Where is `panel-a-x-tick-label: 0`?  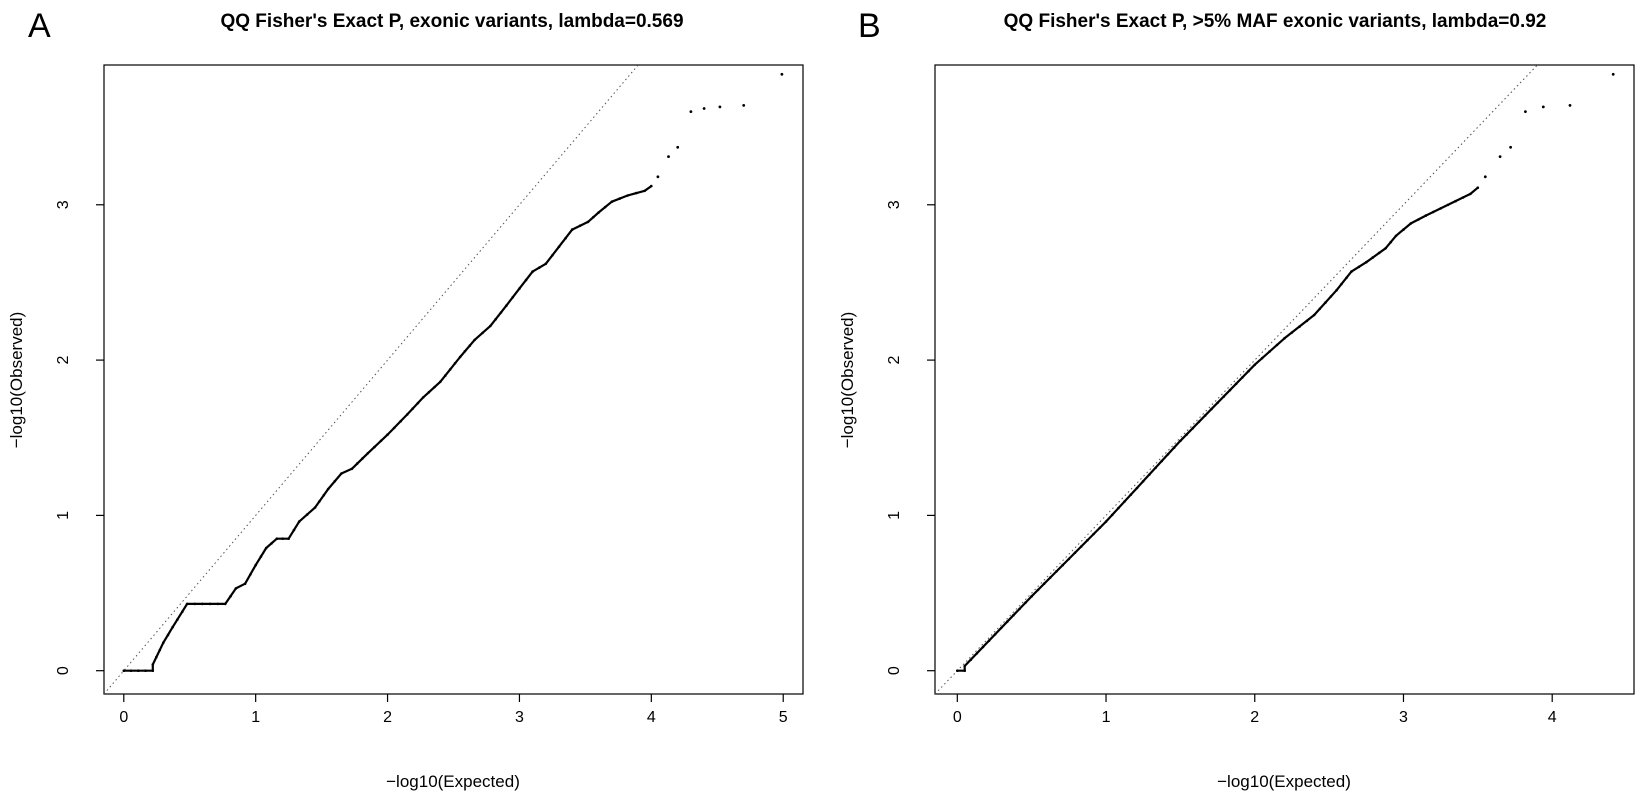
panel-a-x-tick-label: 0 is located at coordinates (123, 717).